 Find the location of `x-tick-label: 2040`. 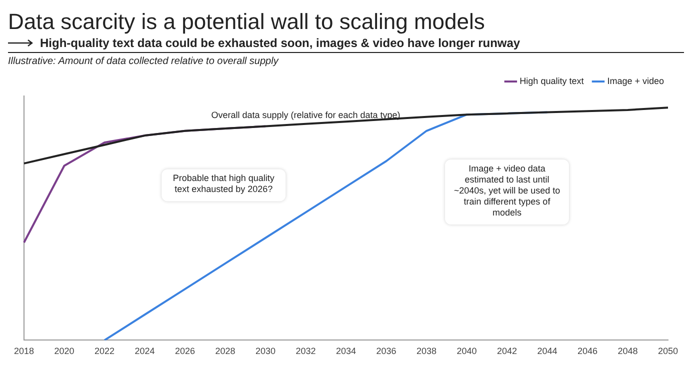

x-tick-label: 2040 is located at coordinates (466, 351).